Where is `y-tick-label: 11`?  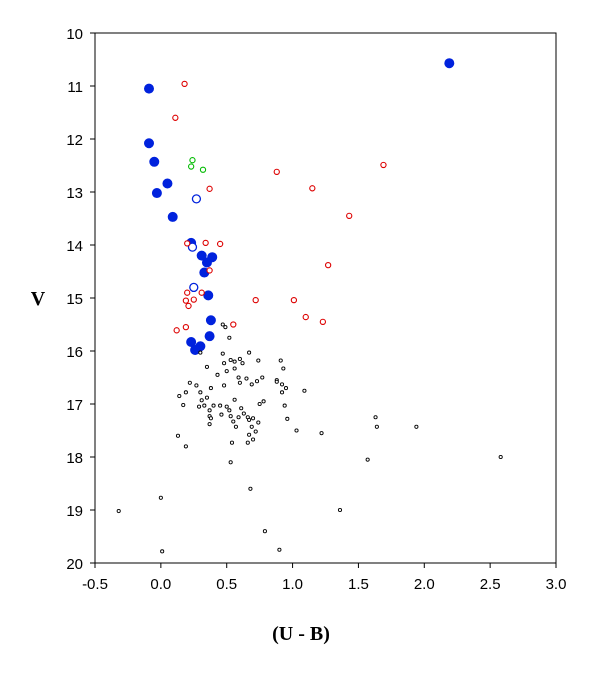 y-tick-label: 11 is located at coordinates (75, 87).